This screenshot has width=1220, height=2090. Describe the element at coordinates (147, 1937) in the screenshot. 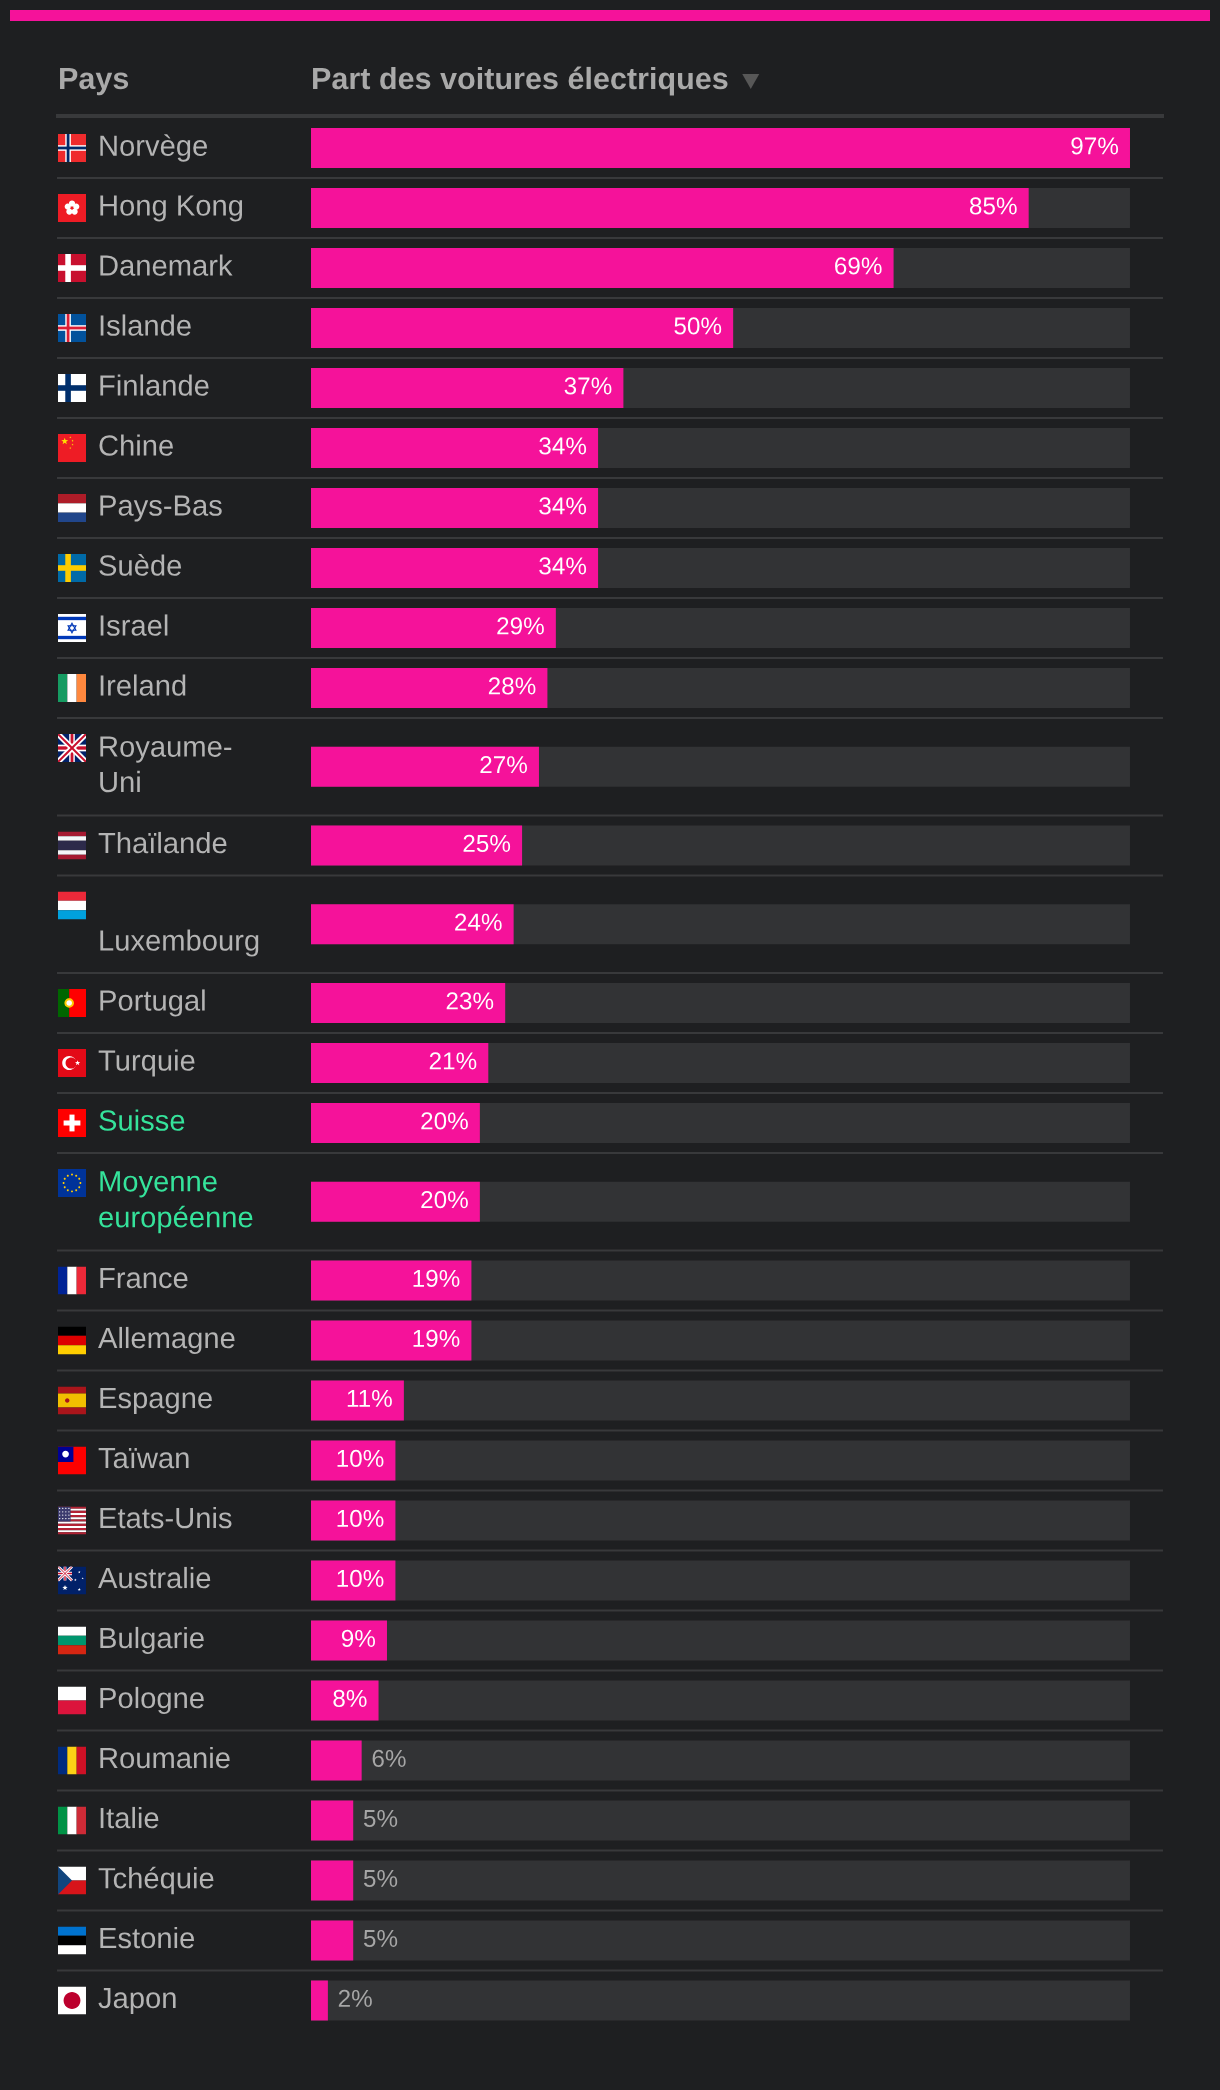

I see `y-tick-label: Estonie` at that location.